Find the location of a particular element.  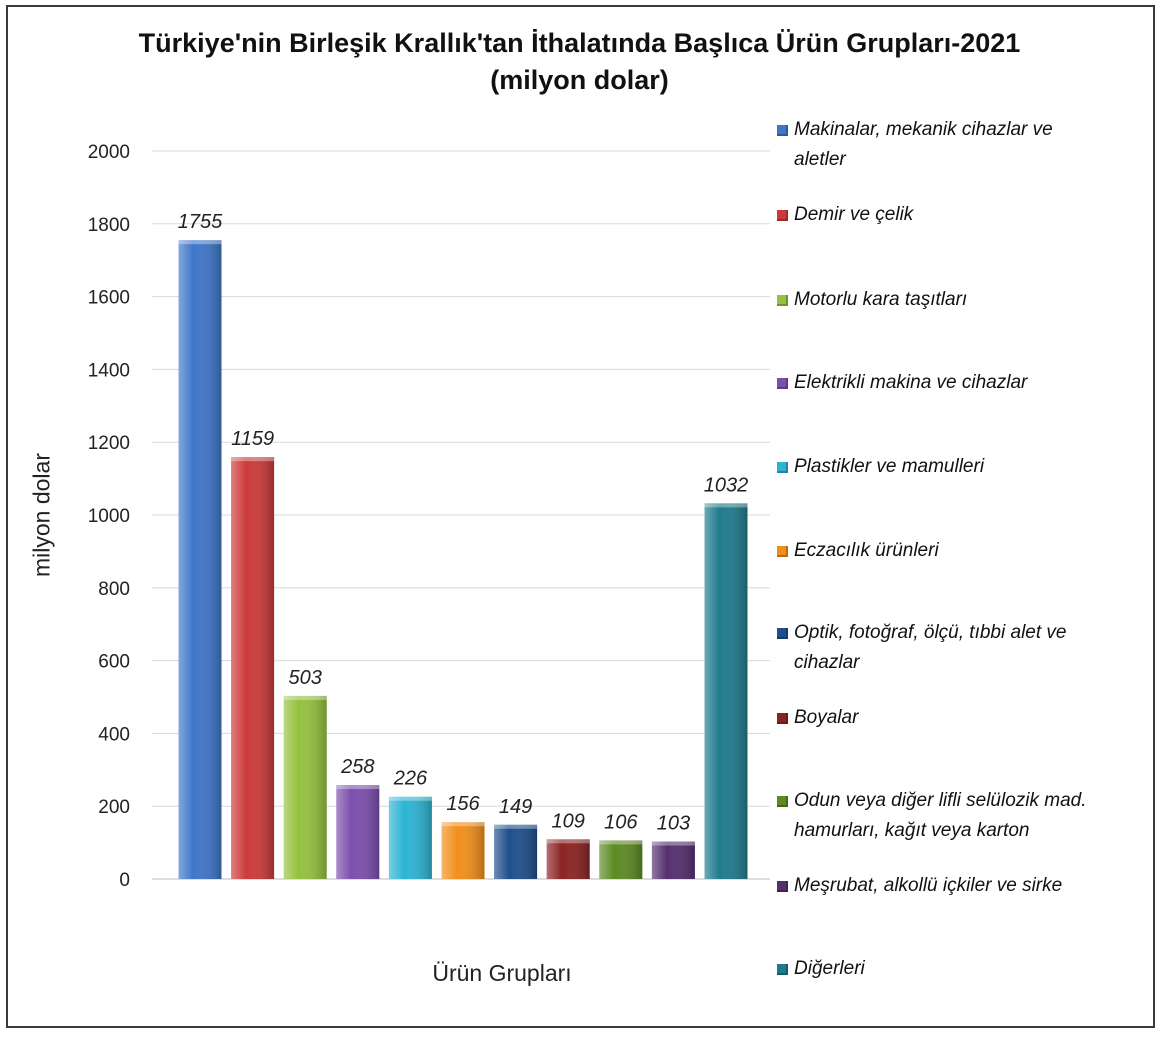

legend-label-line: Elektrikli makina ve cihazlar is located at coordinates (911, 382).